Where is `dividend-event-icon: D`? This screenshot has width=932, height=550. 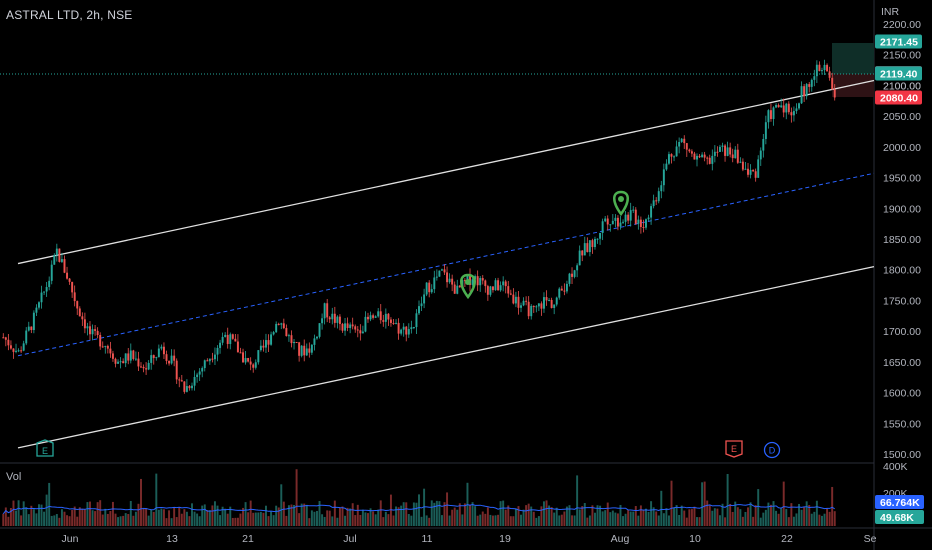
dividend-event-icon: D is located at coordinates (772, 450).